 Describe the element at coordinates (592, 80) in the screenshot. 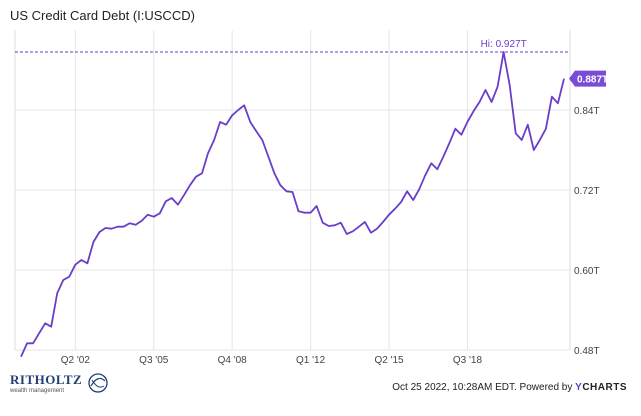

I see `last-value-label: 0.887T` at that location.